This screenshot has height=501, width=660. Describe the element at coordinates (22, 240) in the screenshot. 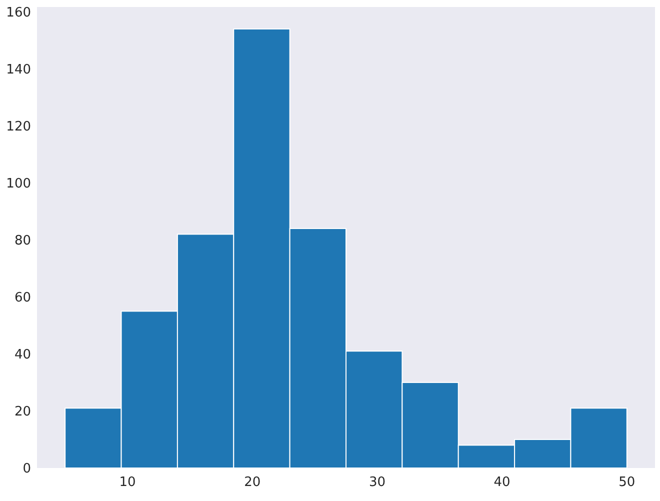

I see `y-tick-label: 80` at that location.